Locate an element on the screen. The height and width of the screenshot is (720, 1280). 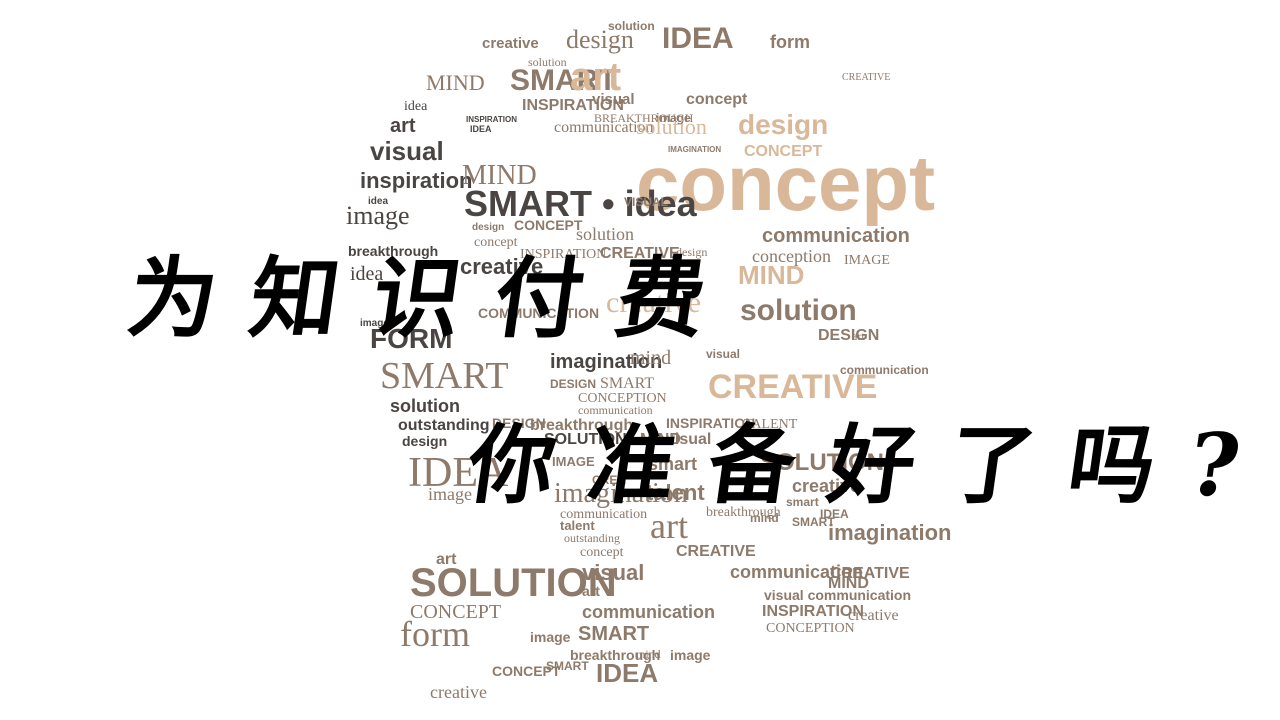
cloud-word: COMMUNICATION is located at coordinates (538, 313).